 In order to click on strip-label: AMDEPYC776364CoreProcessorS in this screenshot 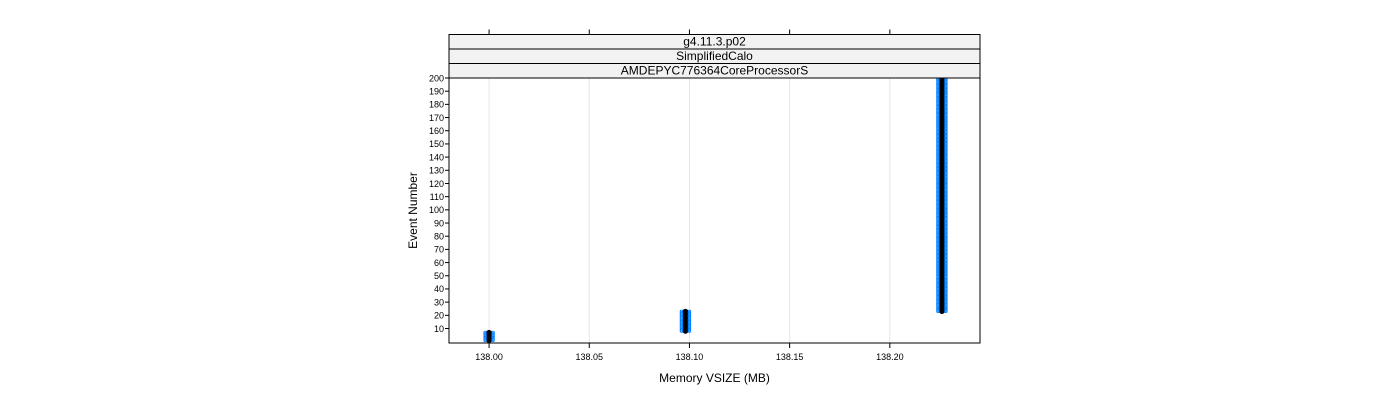, I will do `click(714, 71)`.